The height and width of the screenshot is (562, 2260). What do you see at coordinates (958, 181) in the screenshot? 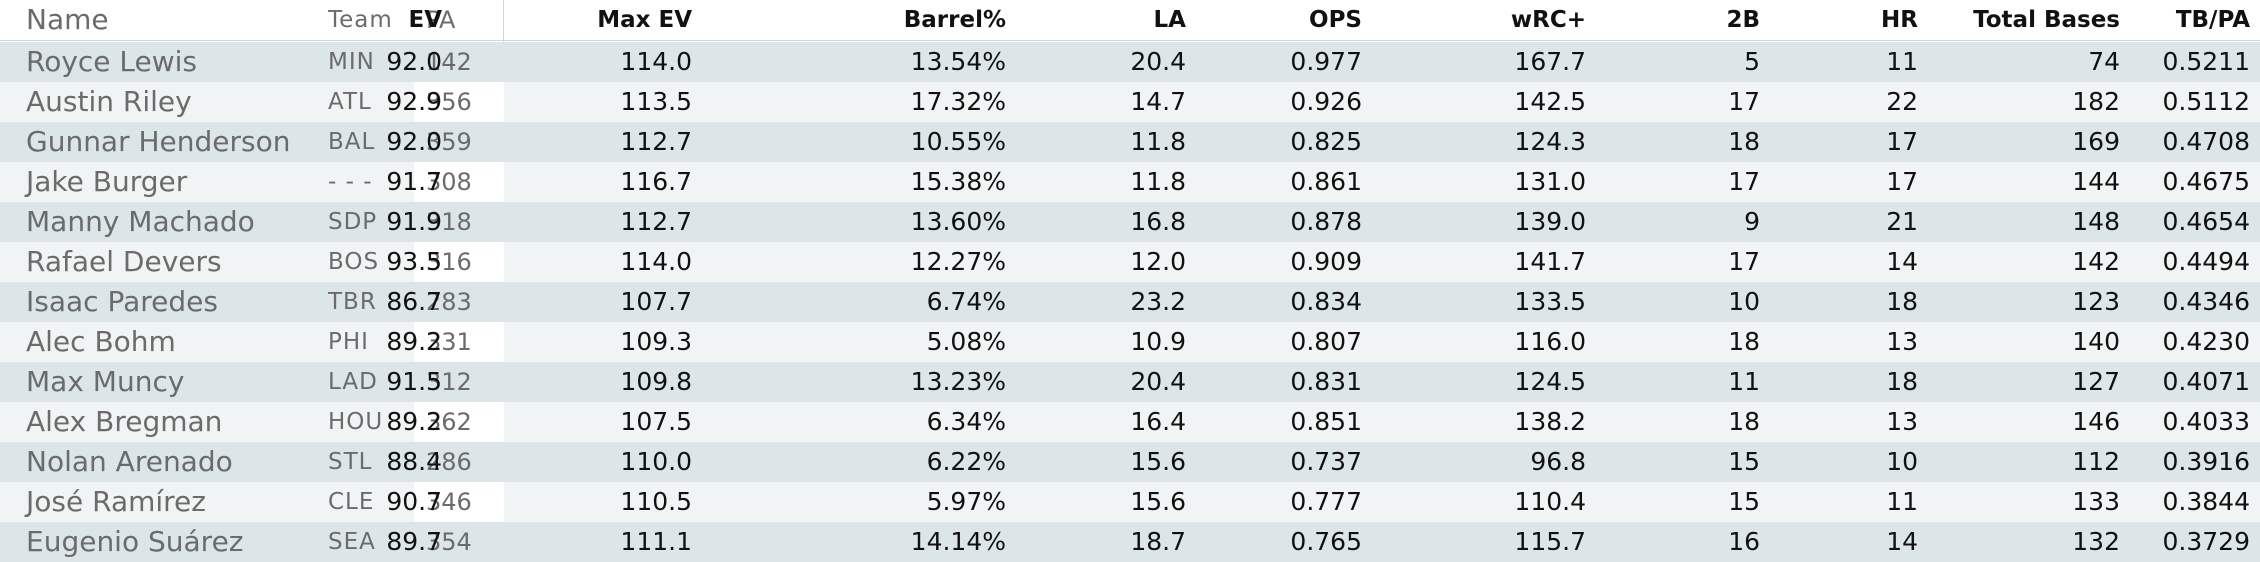
I see `cell-barrel-pct: 15.38%` at bounding box center [958, 181].